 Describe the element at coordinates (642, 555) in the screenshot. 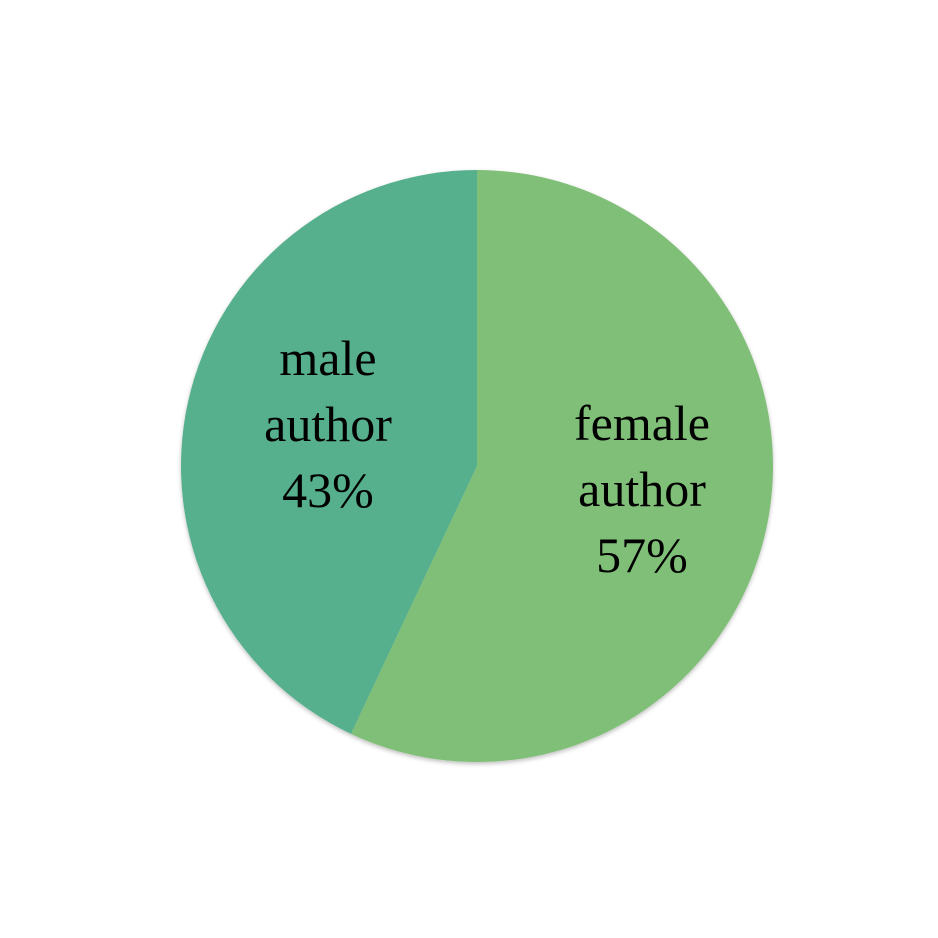

I see `slice-label-female-line3: 57%` at that location.